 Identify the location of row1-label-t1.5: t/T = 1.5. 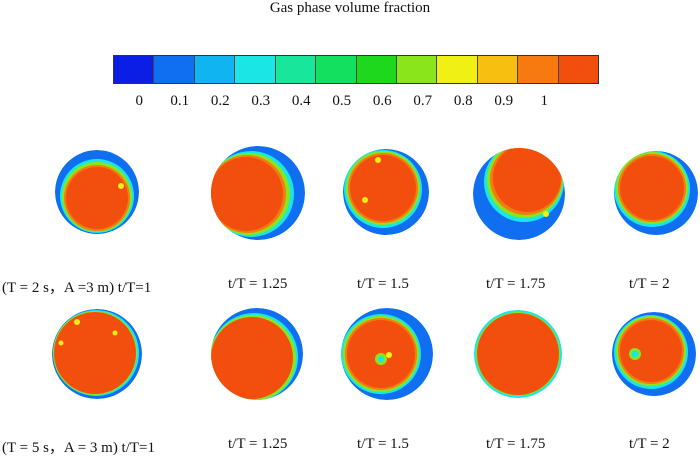
(383, 284).